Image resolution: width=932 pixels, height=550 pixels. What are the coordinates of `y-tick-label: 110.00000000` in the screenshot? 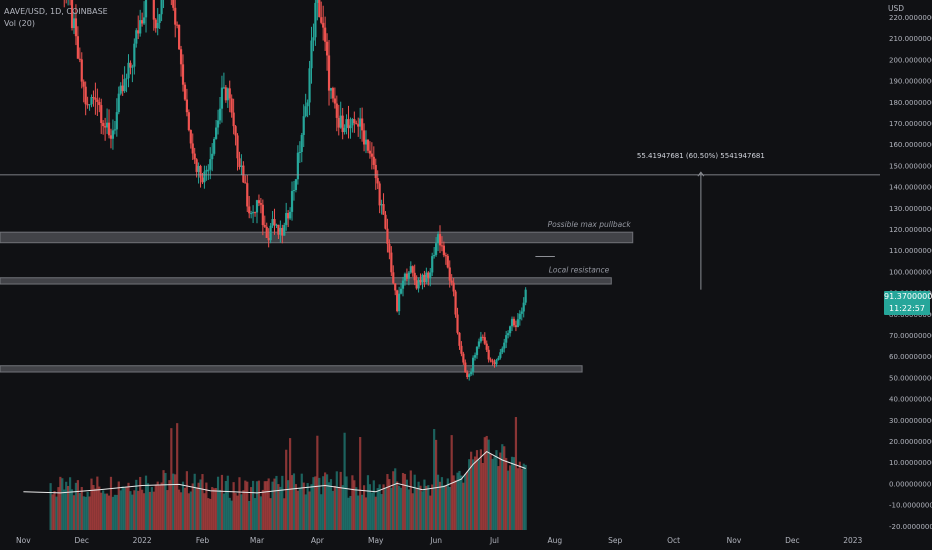 It's located at (910, 251).